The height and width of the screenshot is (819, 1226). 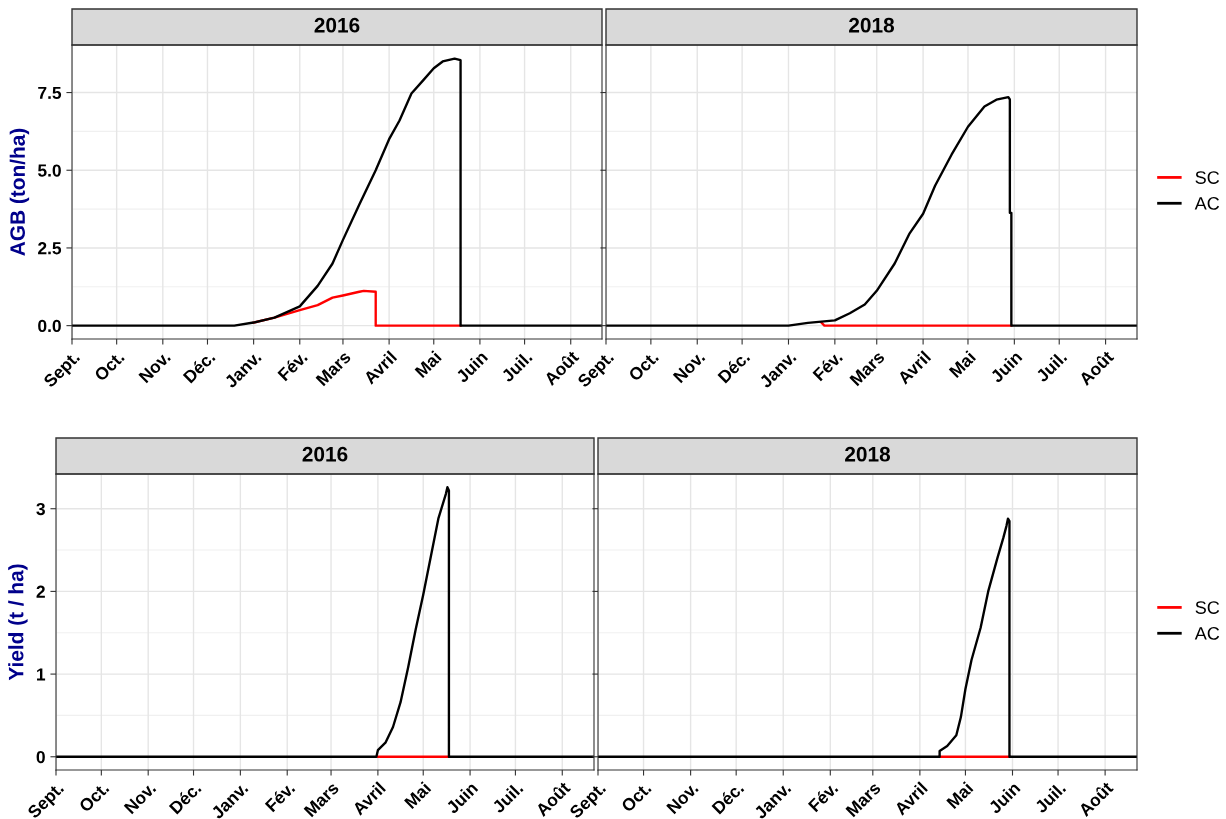 I want to click on y-tick-label: 5.0, so click(x=49, y=170).